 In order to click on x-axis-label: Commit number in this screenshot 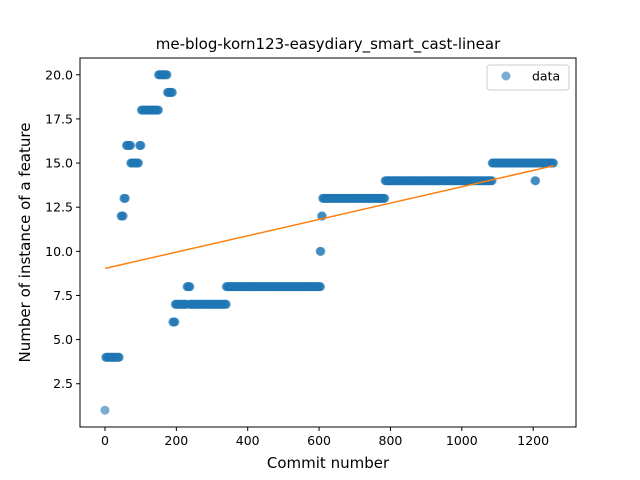, I will do `click(328, 463)`.